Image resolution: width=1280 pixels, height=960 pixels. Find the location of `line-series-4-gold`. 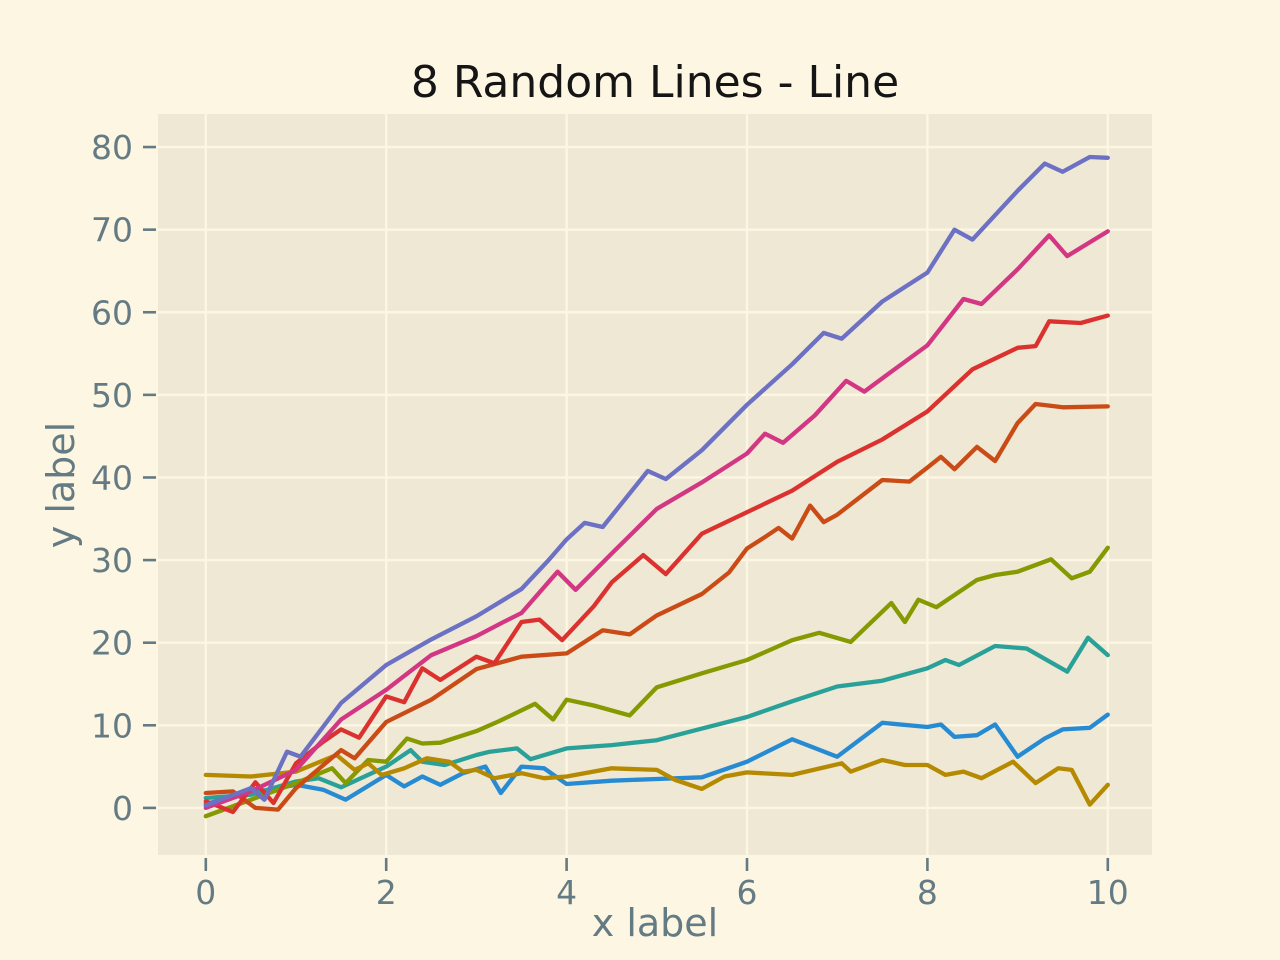

line-series-4-gold is located at coordinates (656, 779).